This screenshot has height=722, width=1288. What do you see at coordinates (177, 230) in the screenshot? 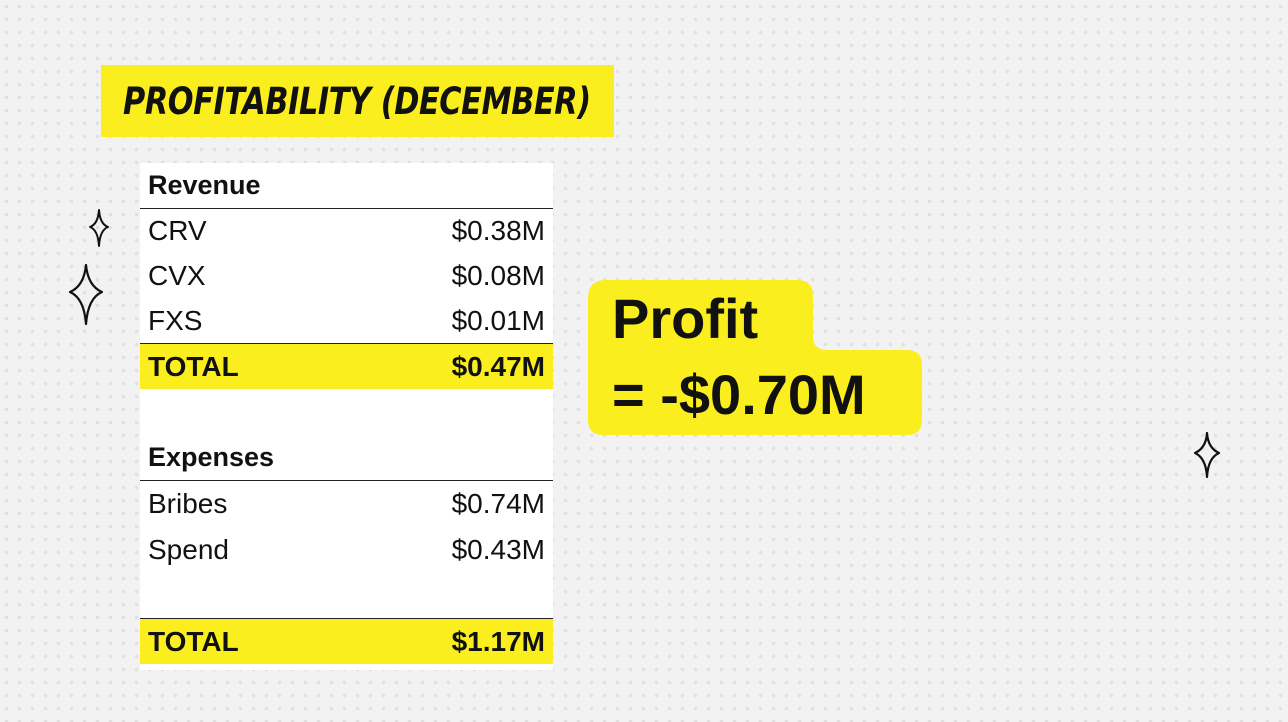
I see `revenue-item-label: CRV` at bounding box center [177, 230].